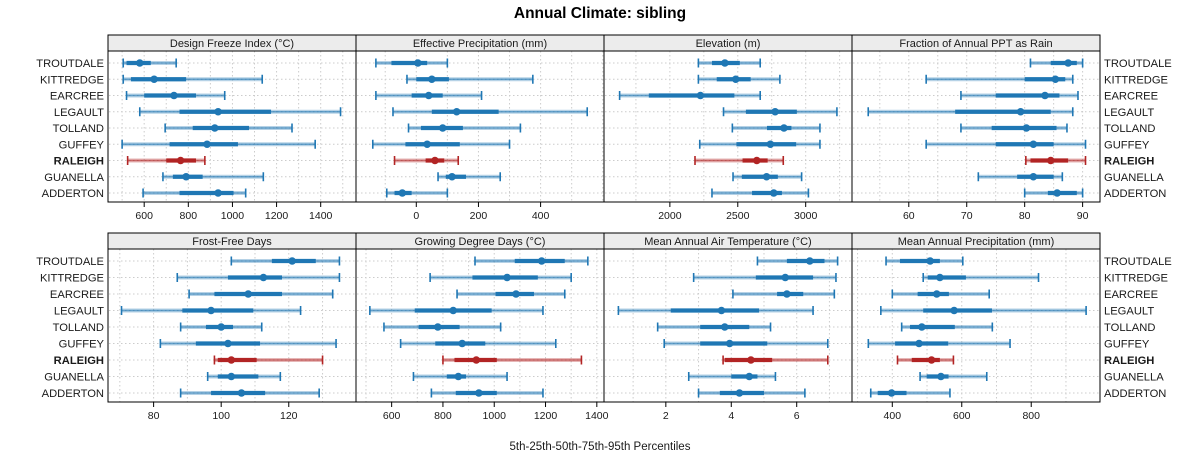 The width and height of the screenshot is (1200, 475). What do you see at coordinates (74, 378) in the screenshot?
I see `station-label-left: GUANELLA` at bounding box center [74, 378].